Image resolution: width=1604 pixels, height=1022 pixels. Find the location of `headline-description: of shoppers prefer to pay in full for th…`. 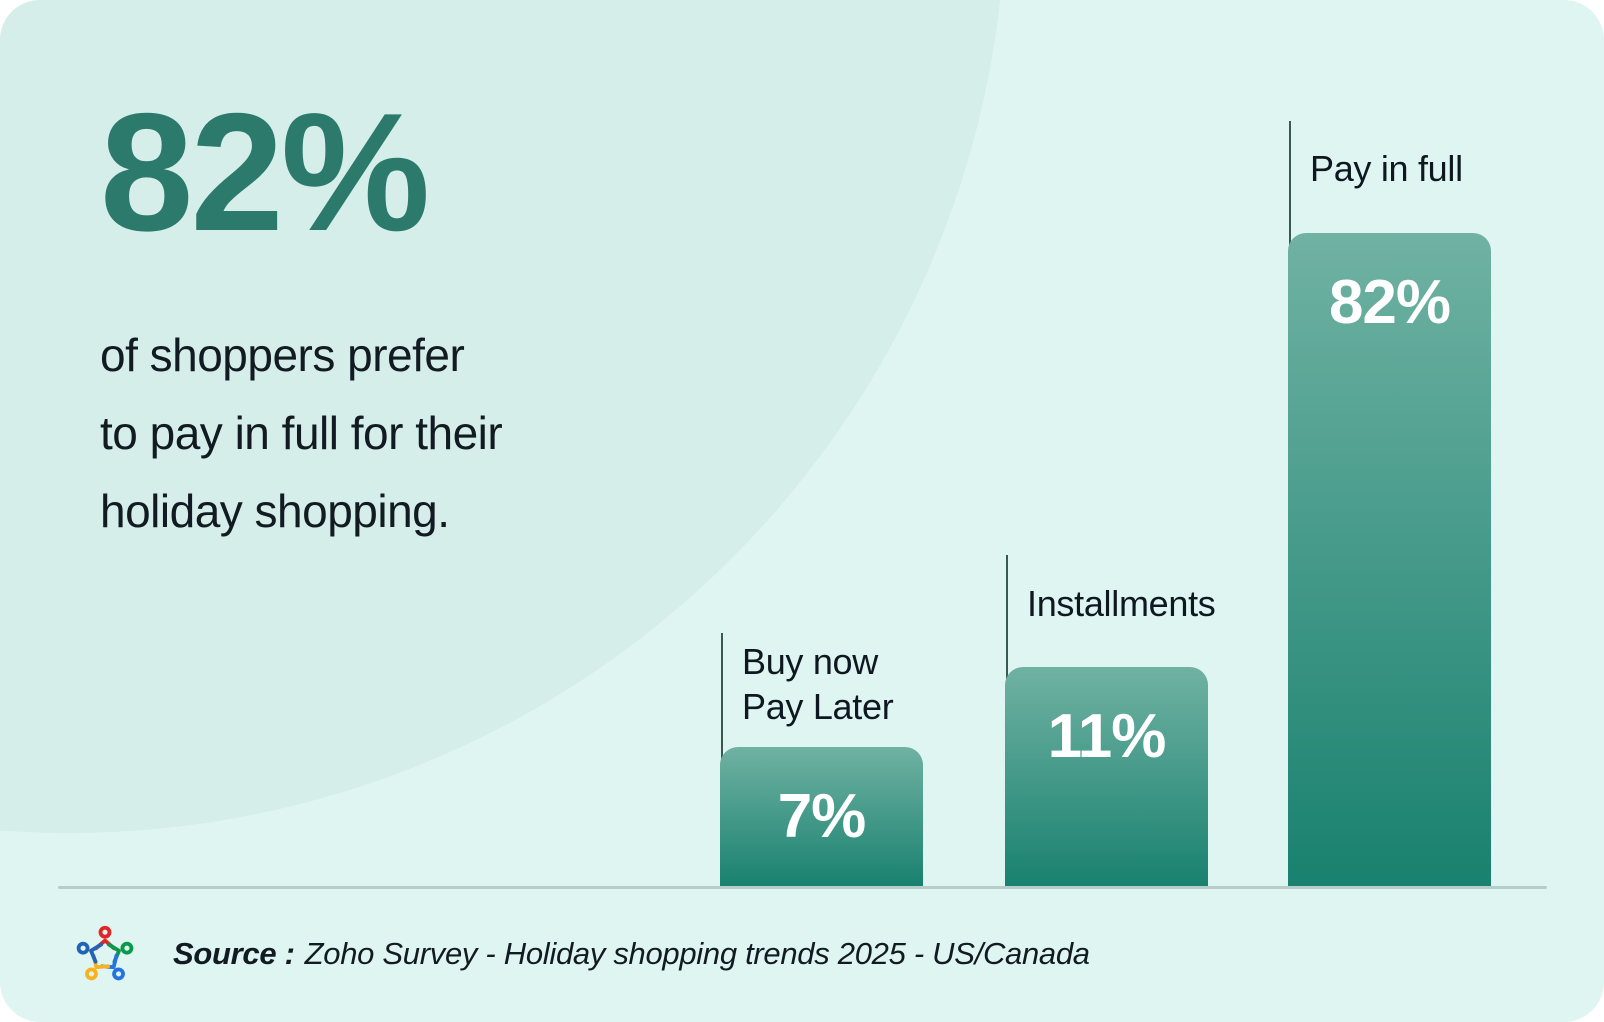

headline-description: of shoppers prefer to pay in full for th… is located at coordinates (301, 433).